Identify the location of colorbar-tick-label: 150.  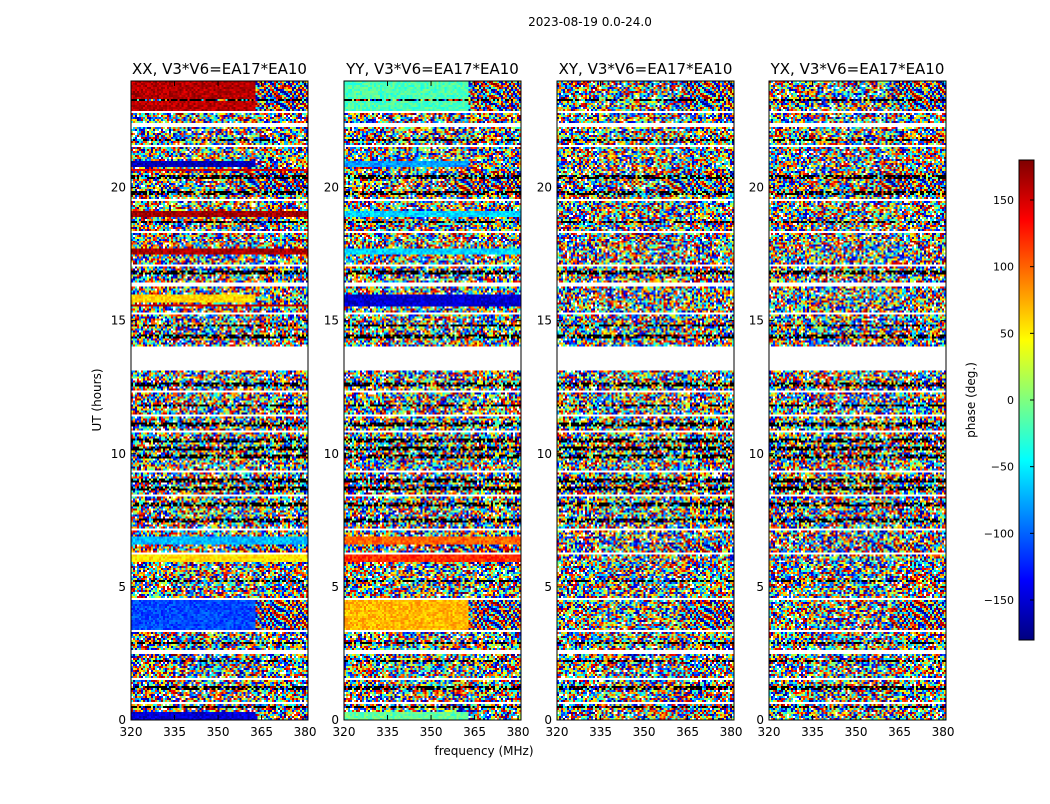
(1003, 200).